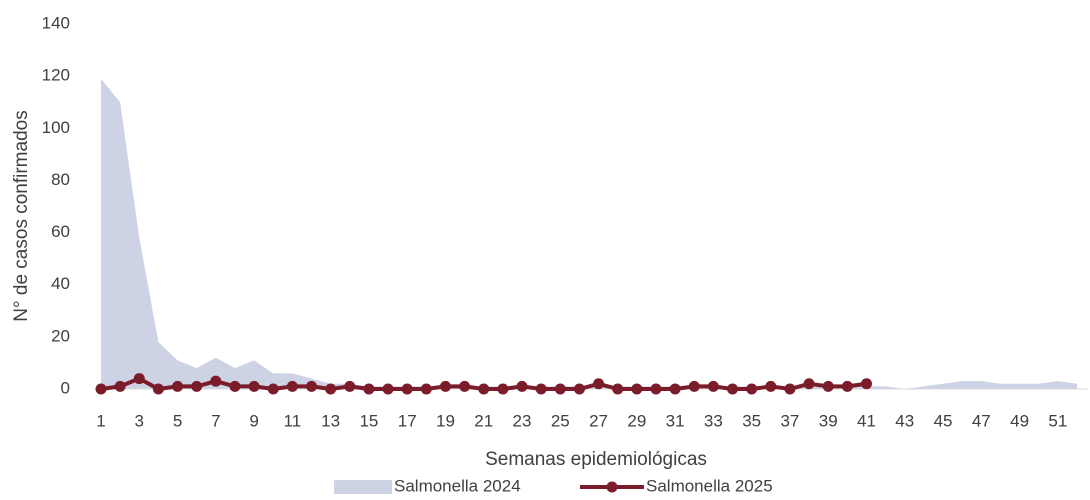 The height and width of the screenshot is (500, 1090). Describe the element at coordinates (866, 420) in the screenshot. I see `x-tick-label: 41` at that location.